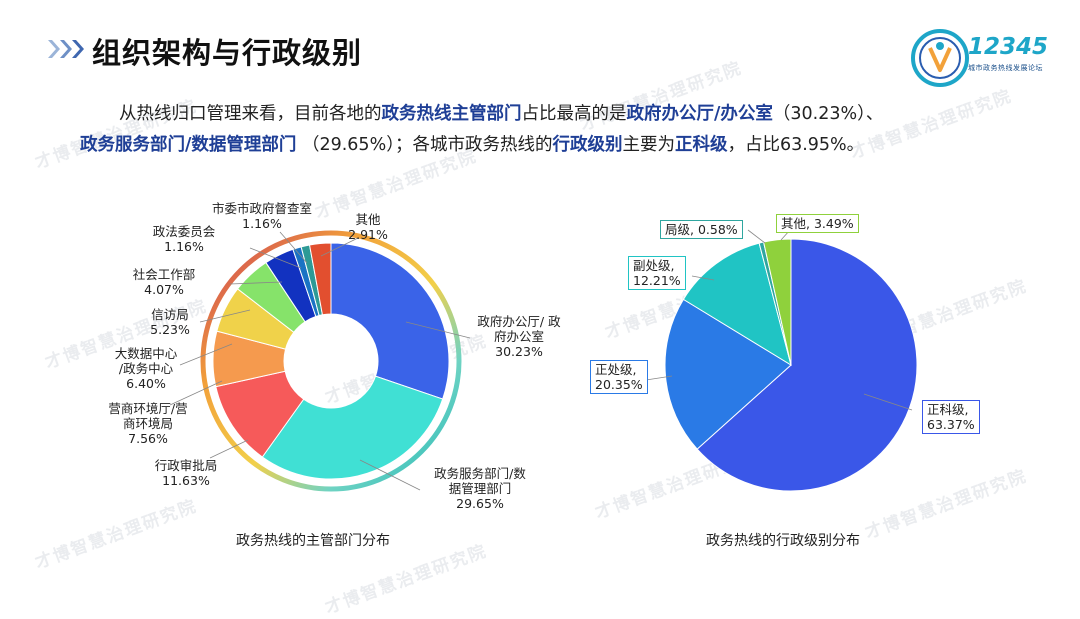 The width and height of the screenshot is (1080, 619). What do you see at coordinates (616, 369) in the screenshot?
I see `slice-name: 正处级,` at bounding box center [616, 369].